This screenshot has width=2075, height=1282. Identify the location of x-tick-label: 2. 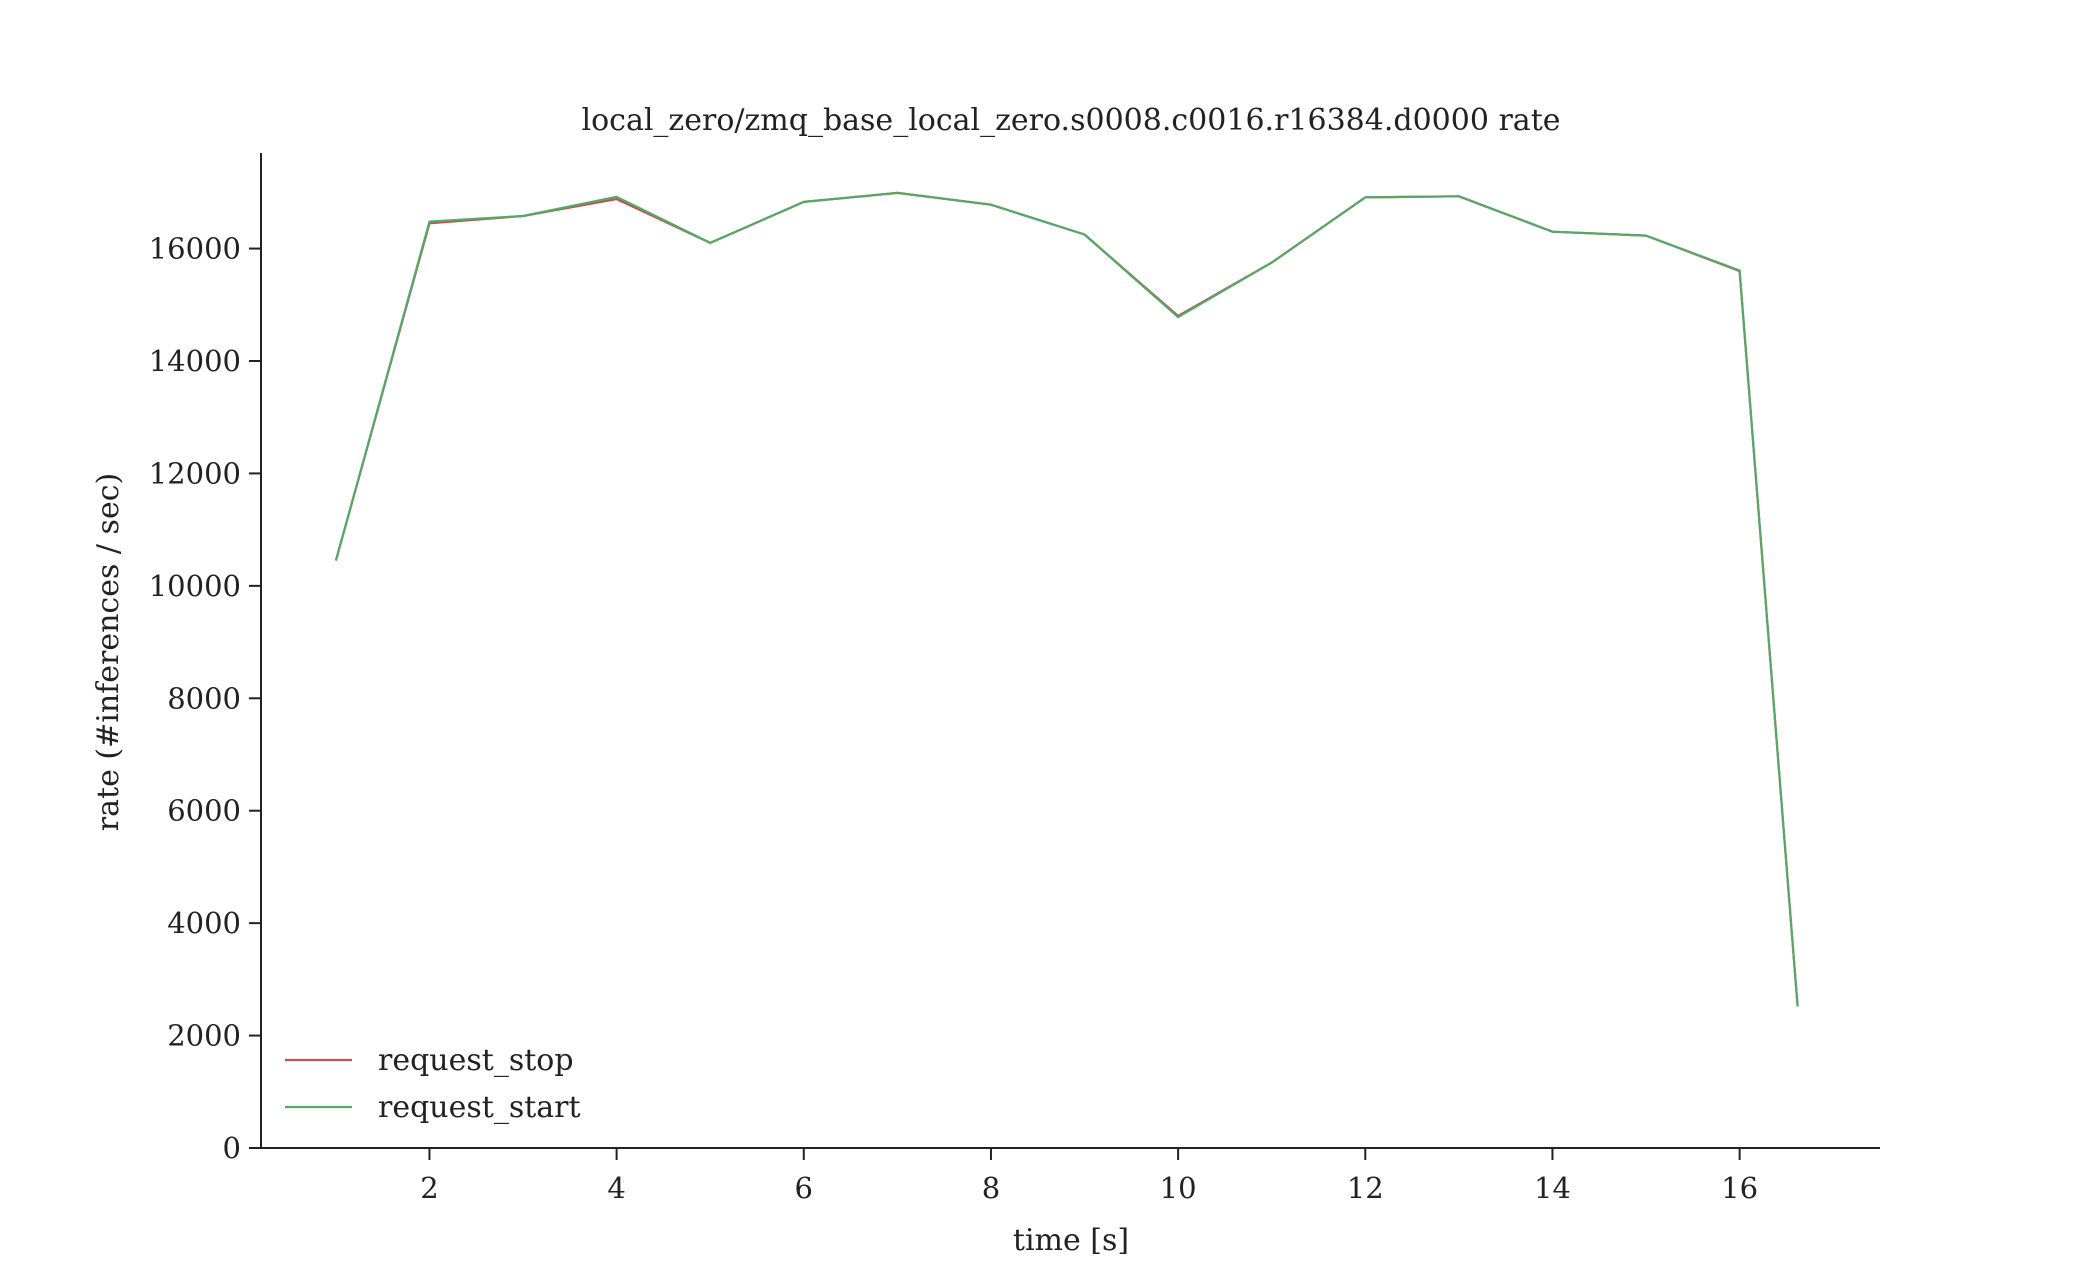
(429, 1188).